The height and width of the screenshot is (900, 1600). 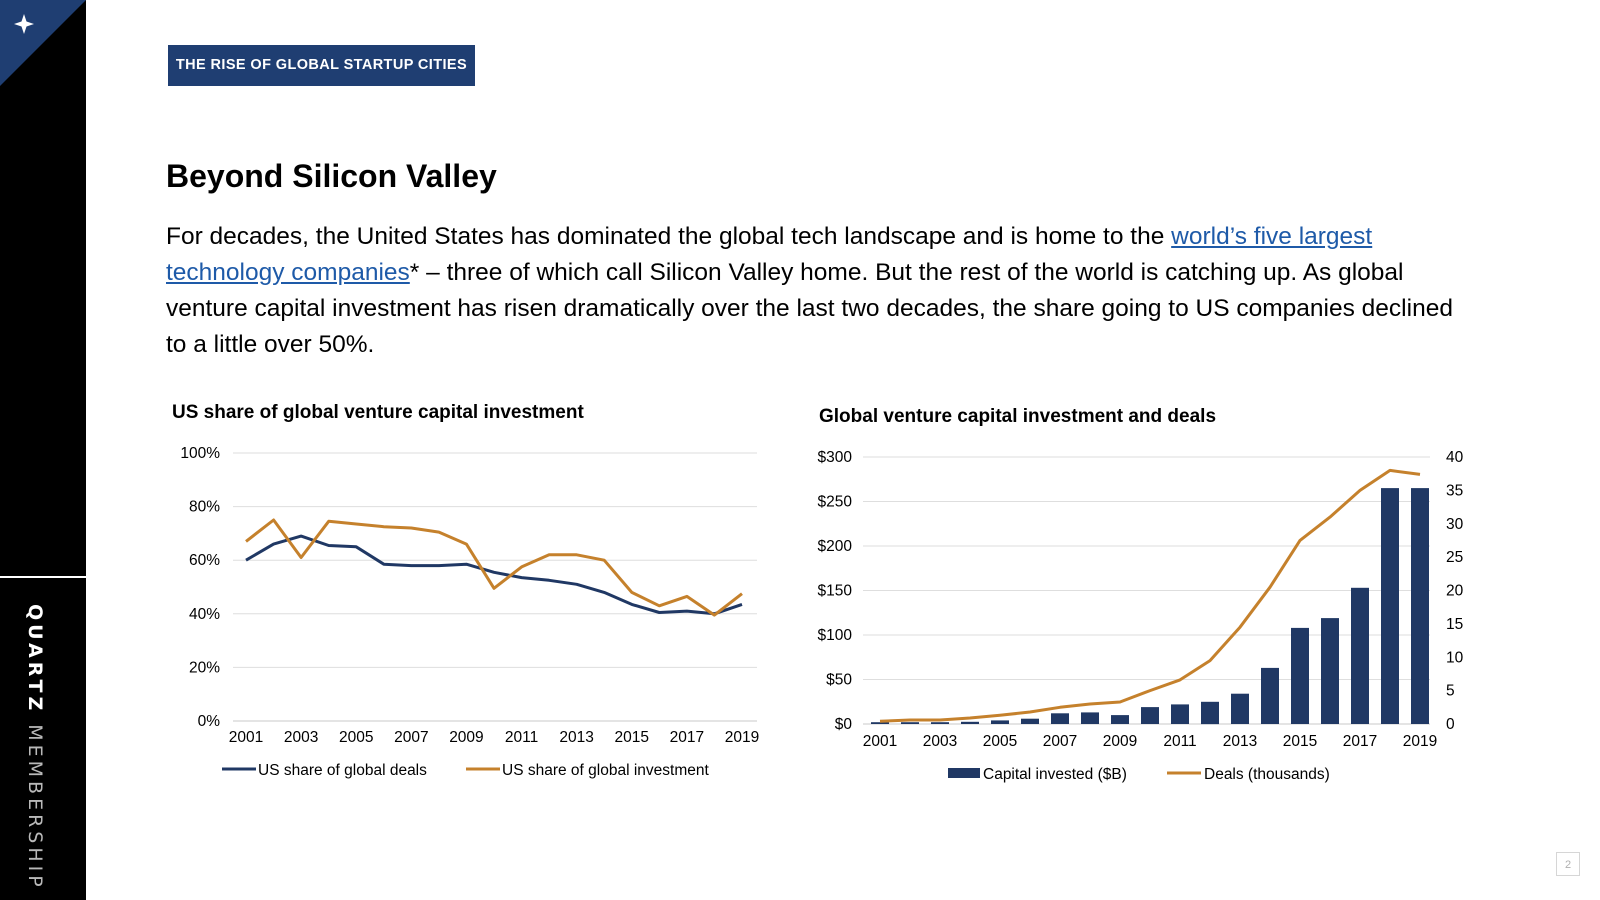 I want to click on chart2-y2-tick-label: 25, so click(x=1454, y=557).